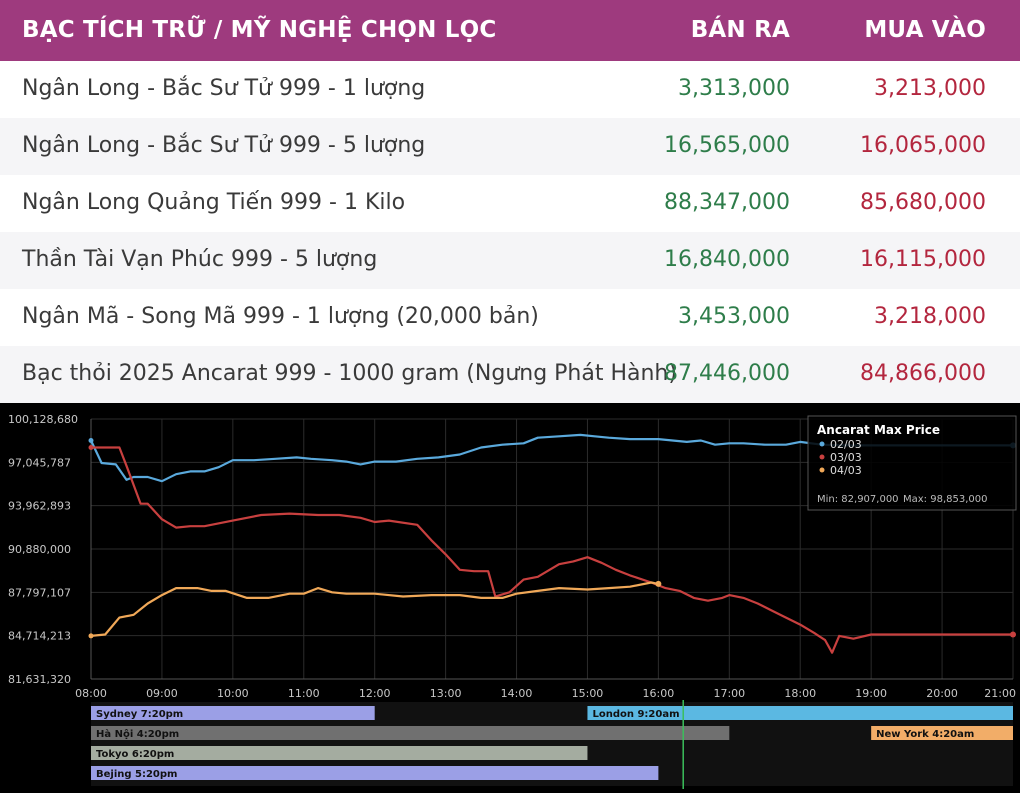 The image size is (1020, 793). What do you see at coordinates (446, 693) in the screenshot?
I see `x-tick-label: 13:00` at bounding box center [446, 693].